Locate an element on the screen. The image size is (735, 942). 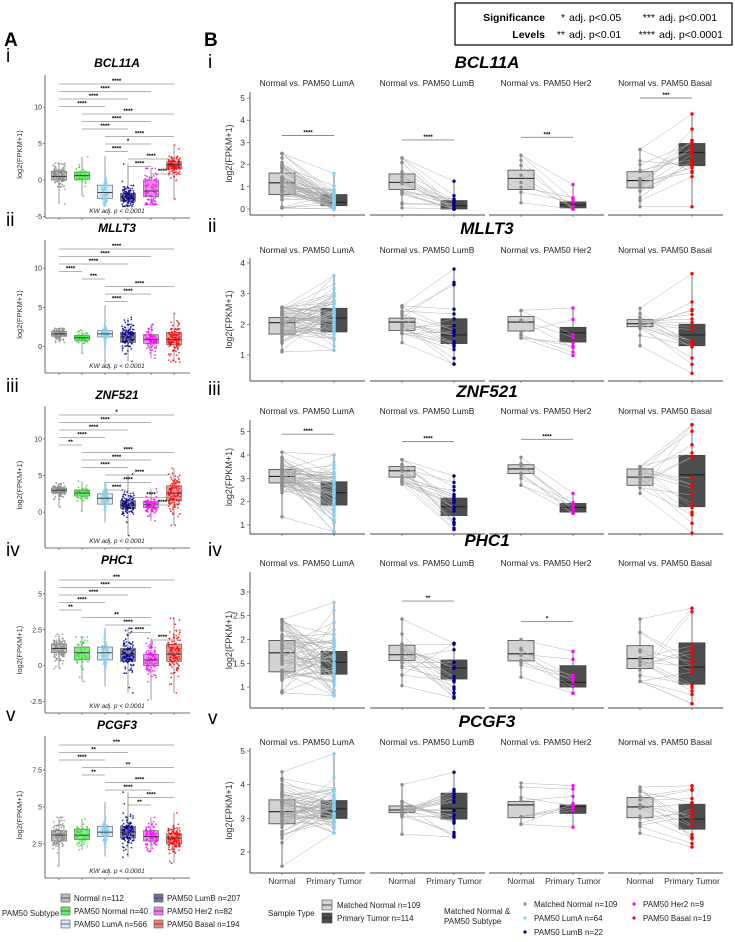
facet: Normal vs. PAM50 Her2**** is located at coordinates (546, 471).